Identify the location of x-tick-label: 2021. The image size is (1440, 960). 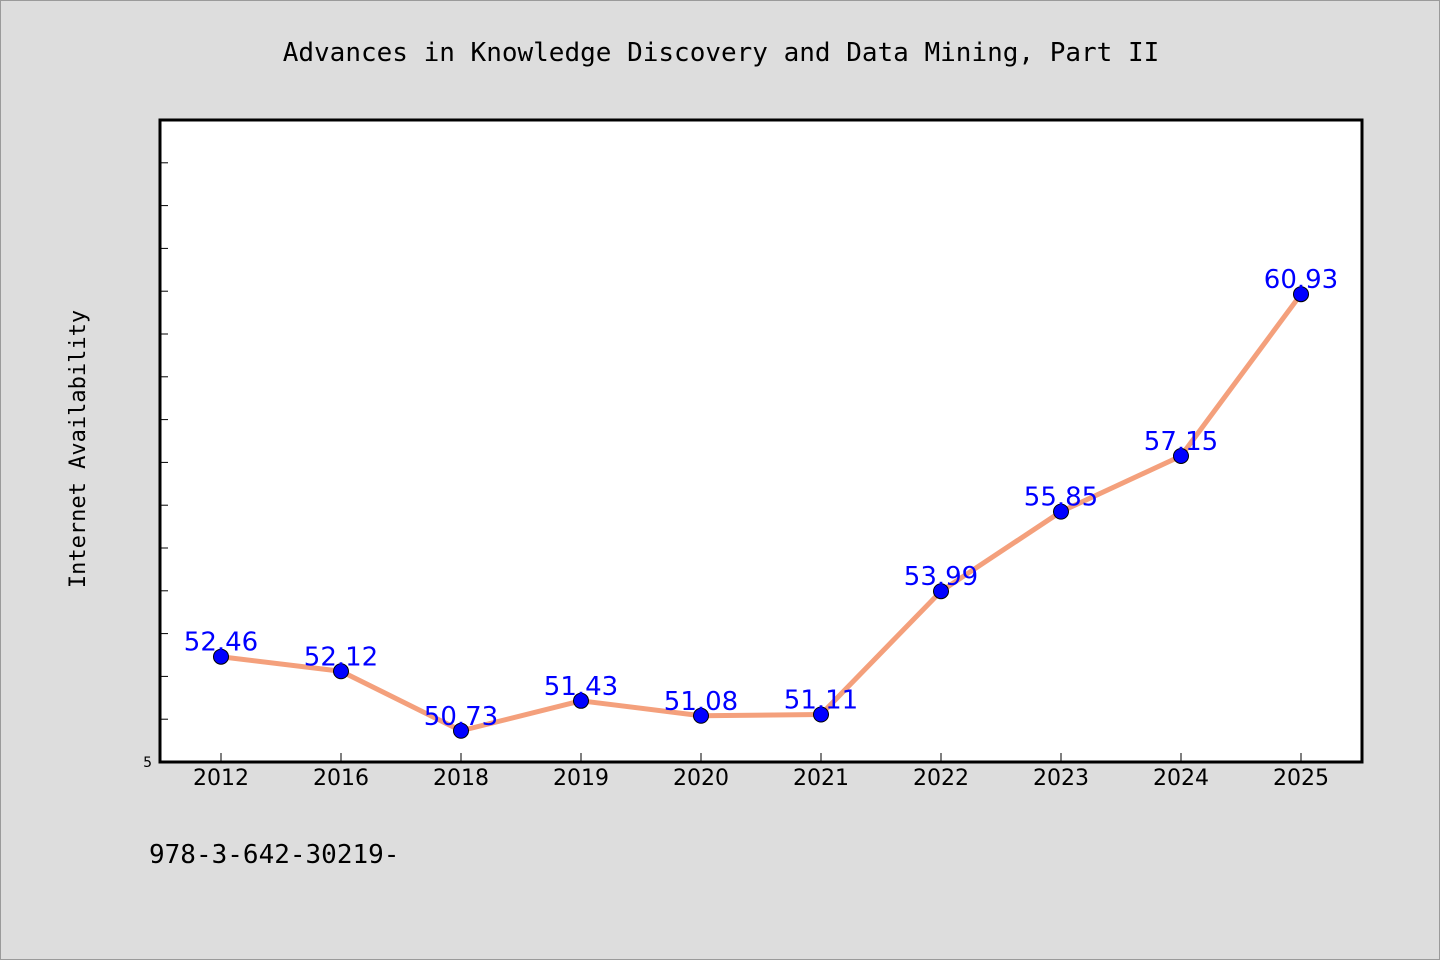
(821, 778).